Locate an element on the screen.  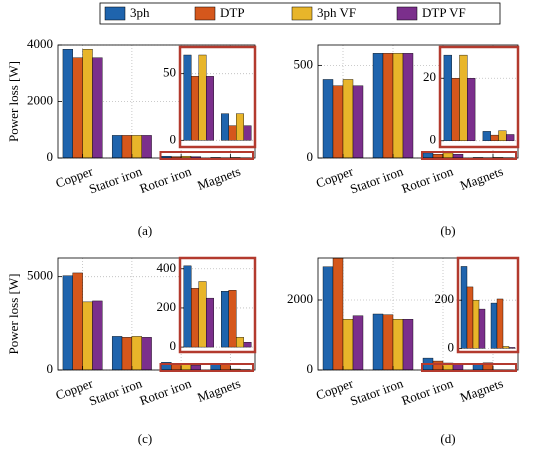
legend-label: DTP VF is located at coordinates (444, 12).